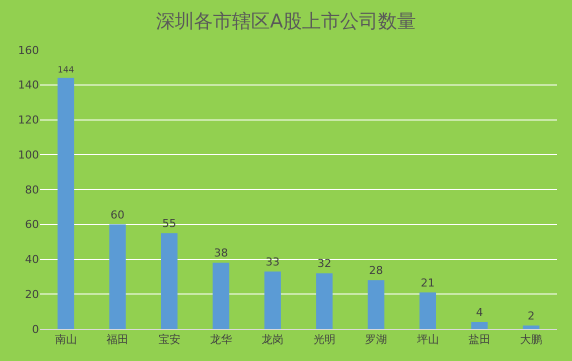 This screenshot has width=572, height=361. I want to click on y-tick-label: 100, so click(28, 155).